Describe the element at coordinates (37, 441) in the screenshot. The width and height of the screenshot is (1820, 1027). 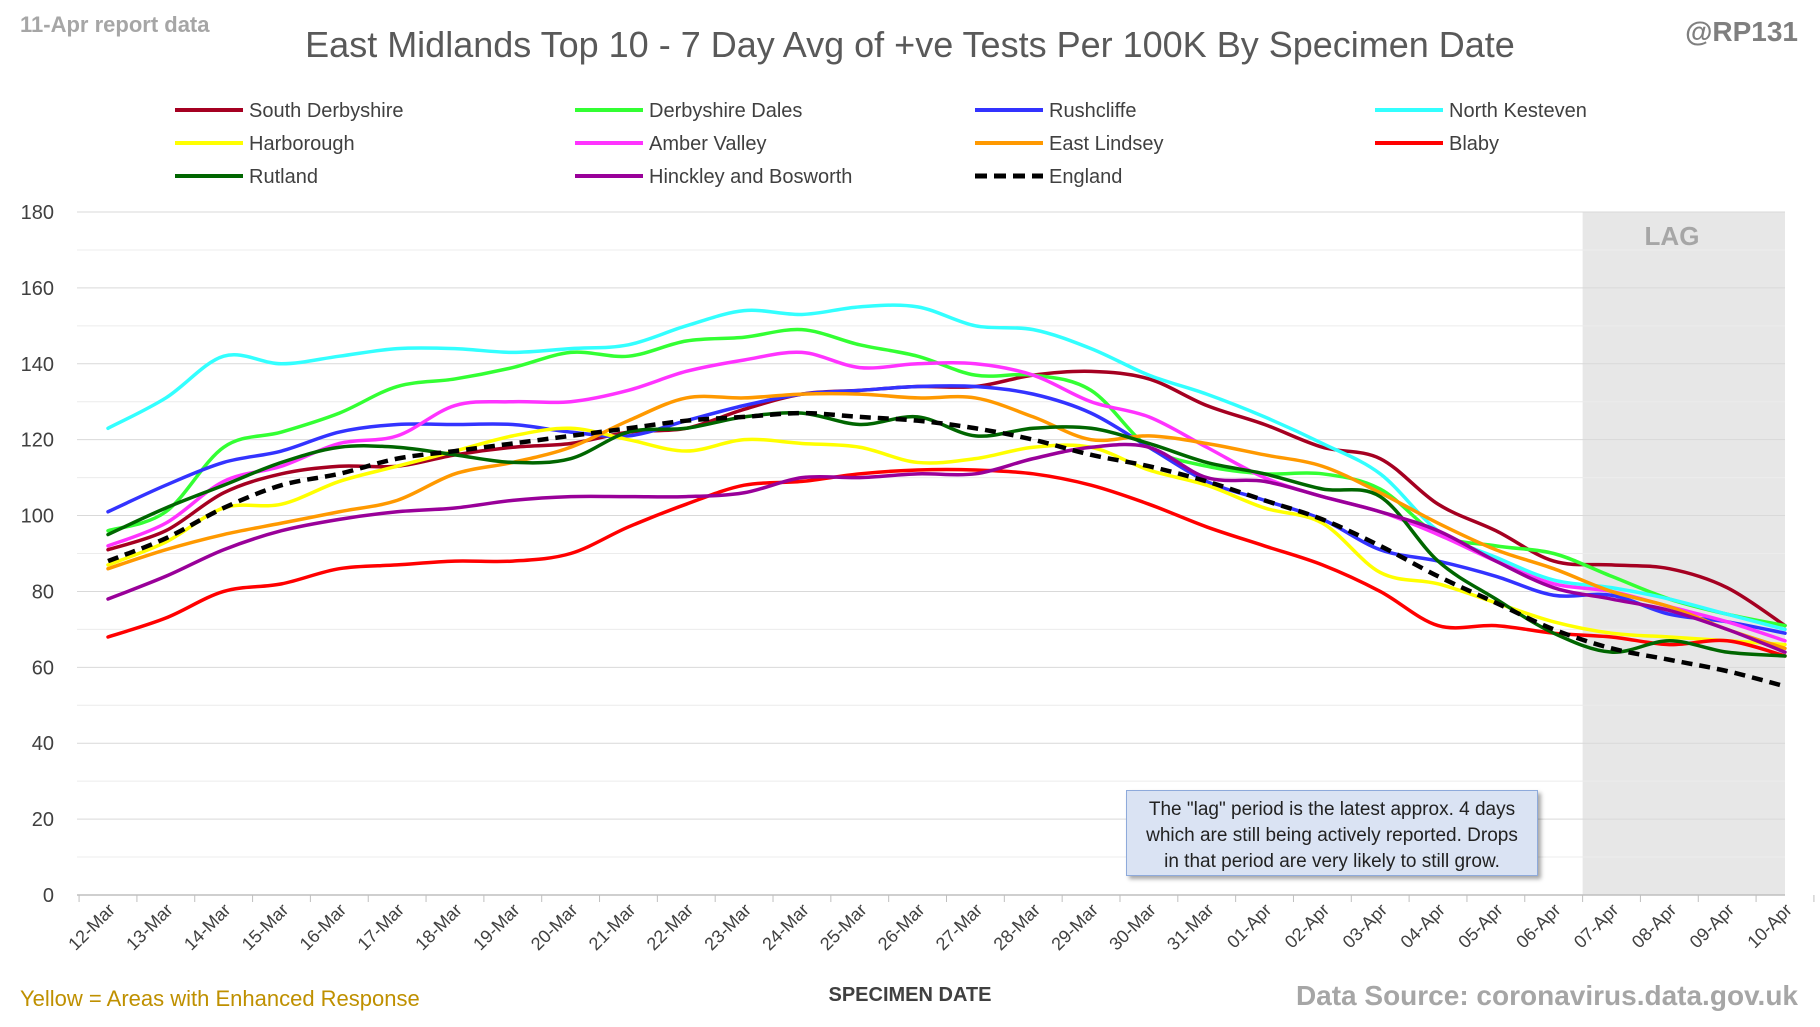
I see `y-tick-label: 120` at that location.